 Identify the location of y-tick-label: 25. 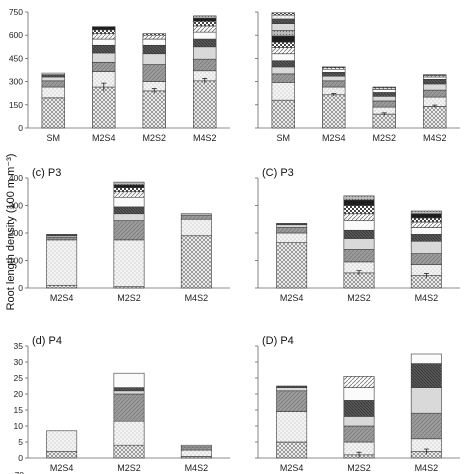
(19, 378).